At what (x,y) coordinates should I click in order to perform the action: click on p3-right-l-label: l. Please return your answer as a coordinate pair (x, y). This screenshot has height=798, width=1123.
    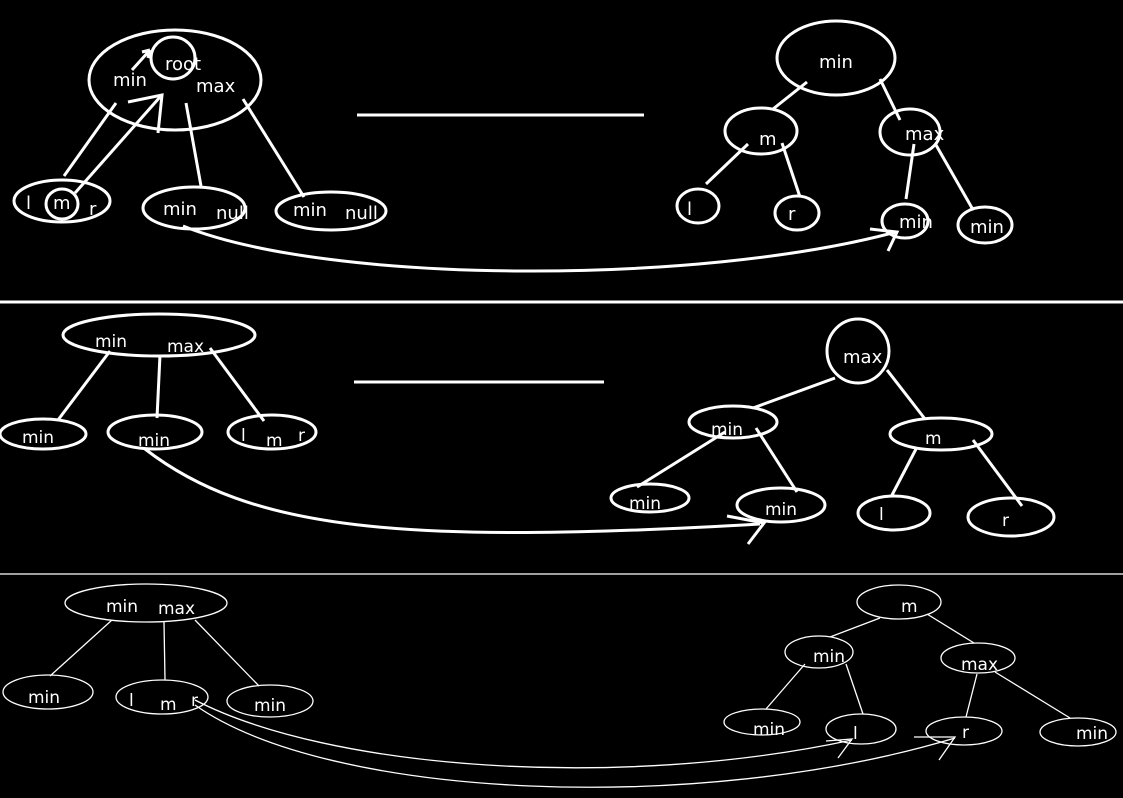
    Looking at the image, I should click on (855, 734).